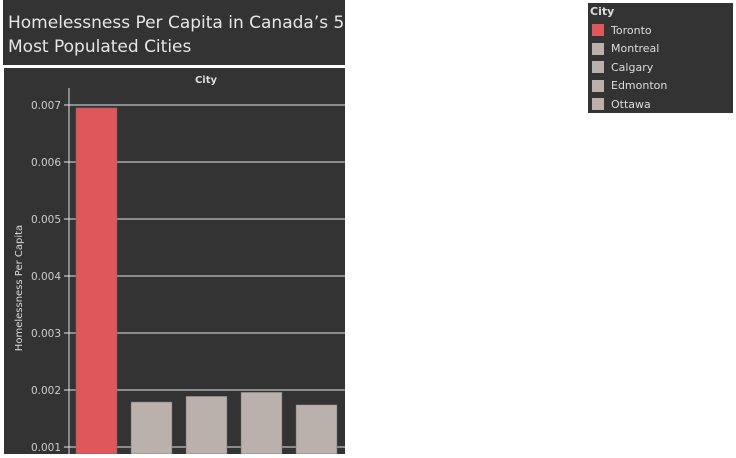 Image resolution: width=736 pixels, height=458 pixels. Describe the element at coordinates (206, 80) in the screenshot. I see `x-axis-label: City` at that location.